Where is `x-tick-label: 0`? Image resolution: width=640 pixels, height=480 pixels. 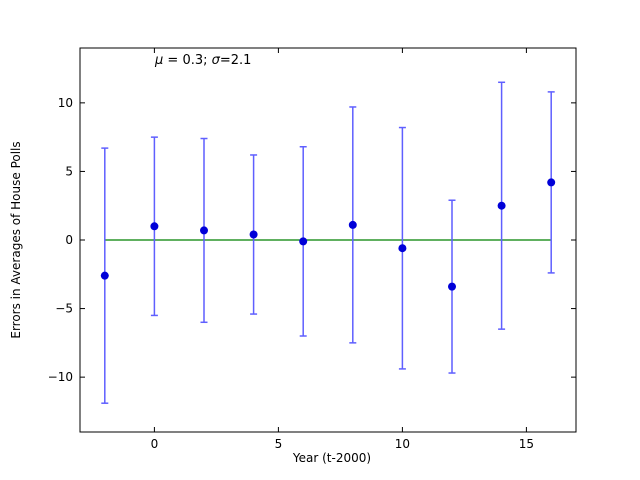 x-tick-label: 0 is located at coordinates (155, 444).